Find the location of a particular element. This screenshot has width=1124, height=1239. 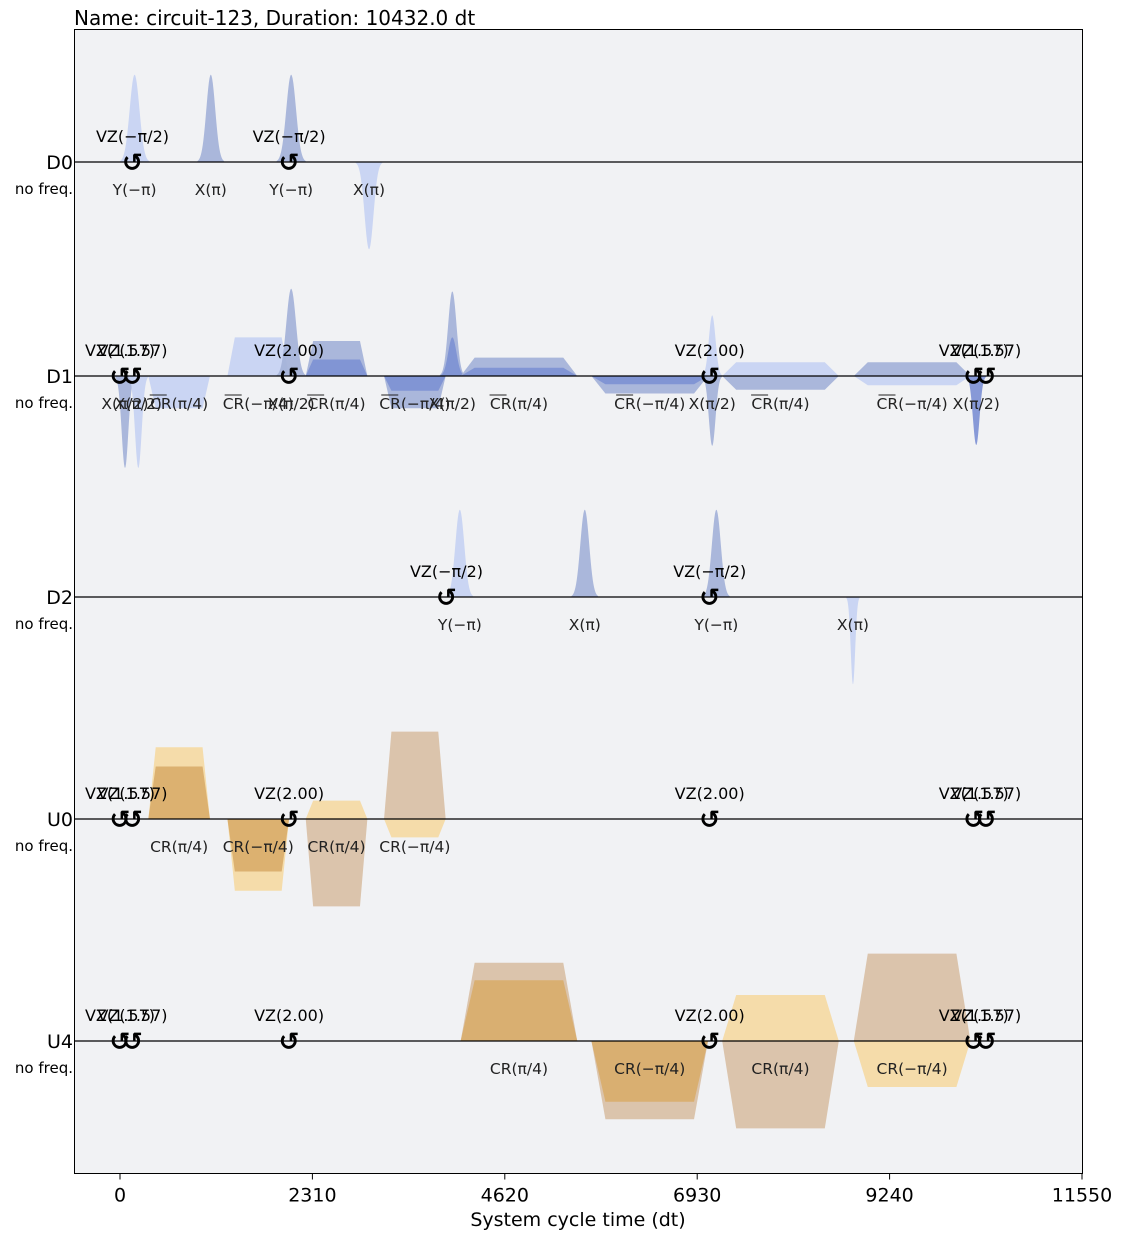

x-tick-label-1: 2310 is located at coordinates (312, 1196).